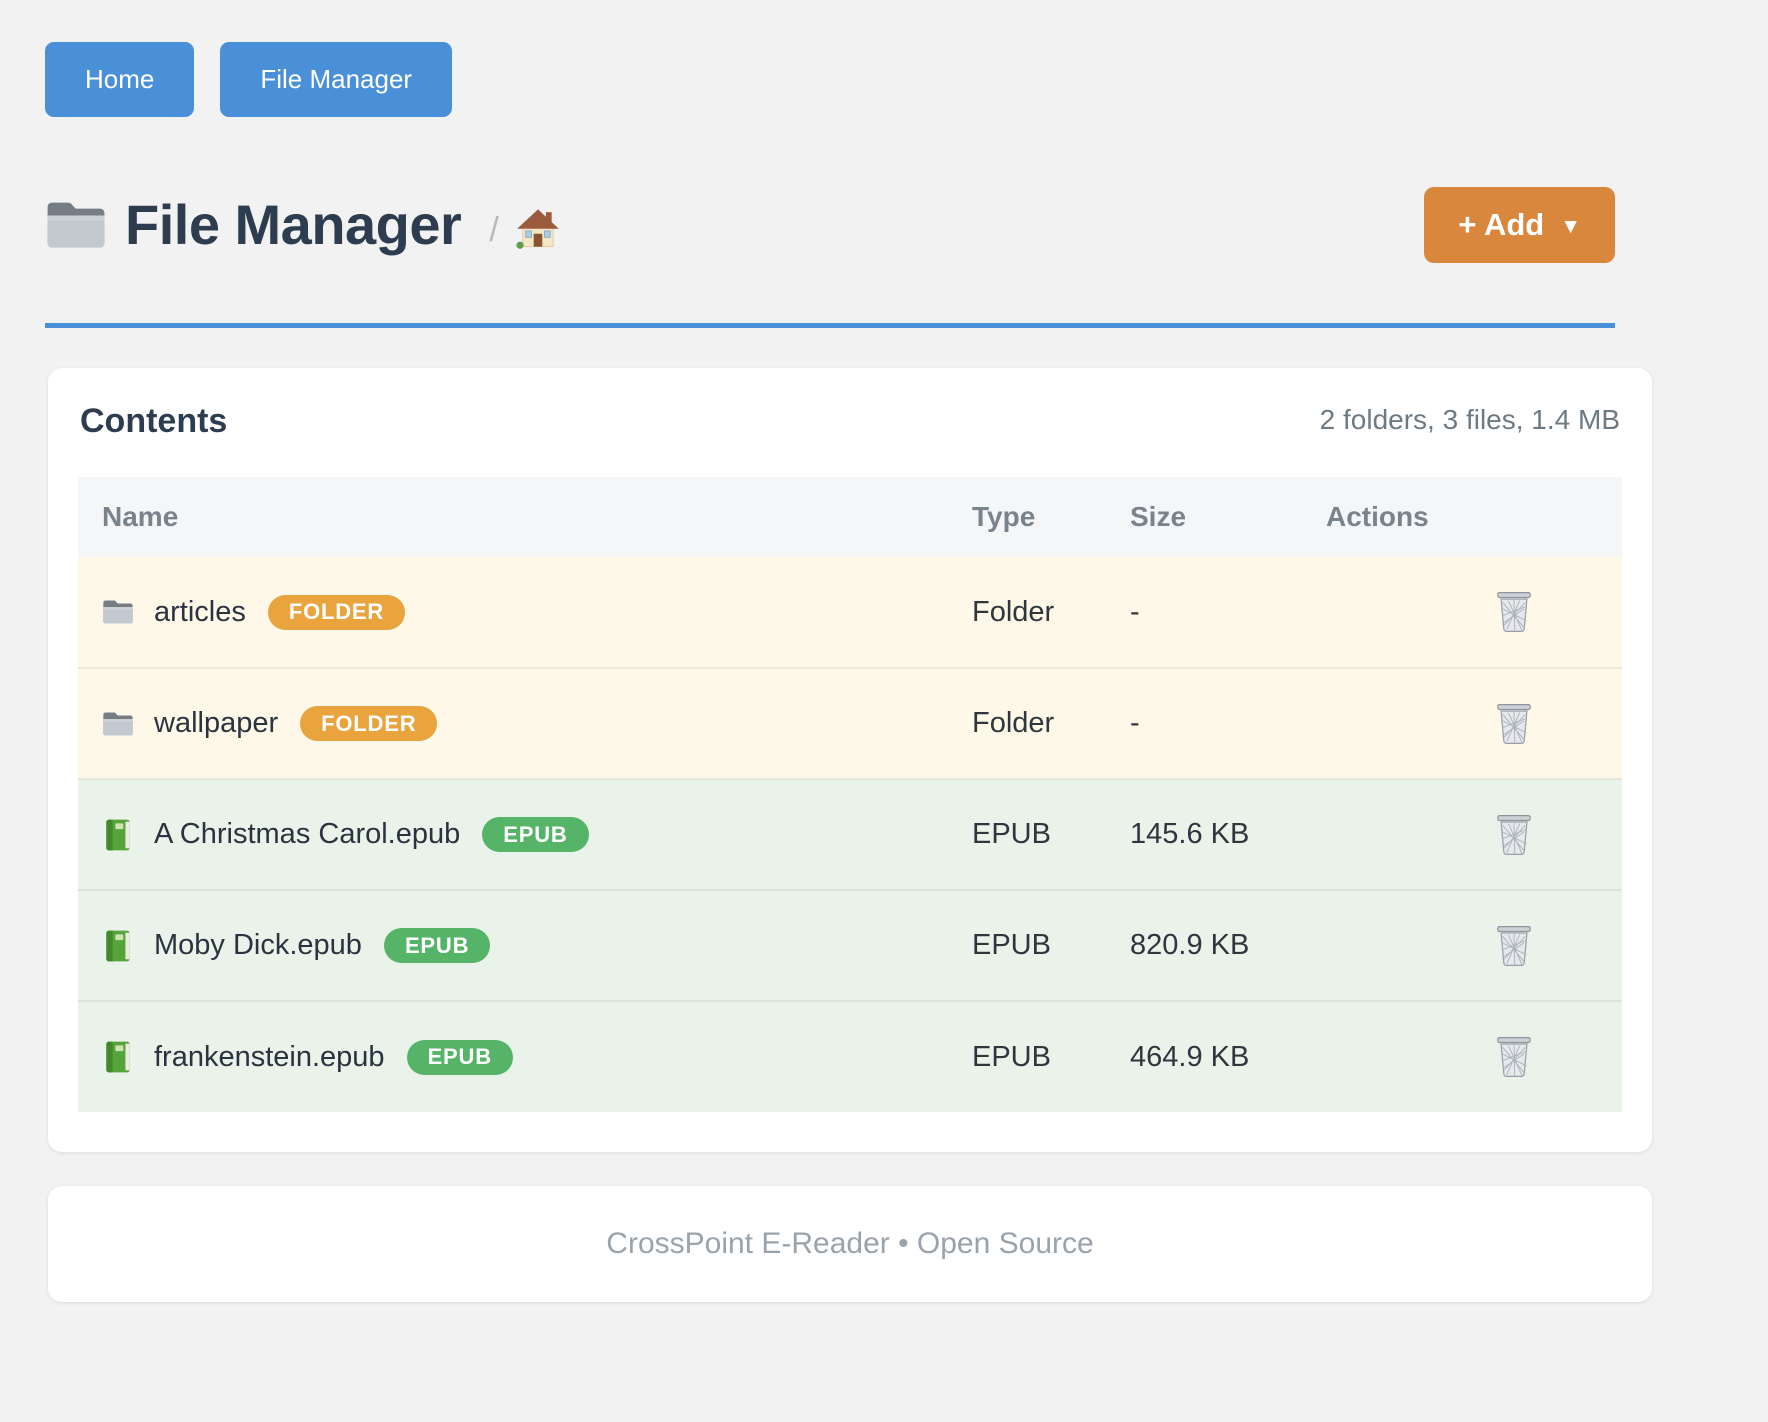  I want to click on item-name: articles, so click(200, 611).